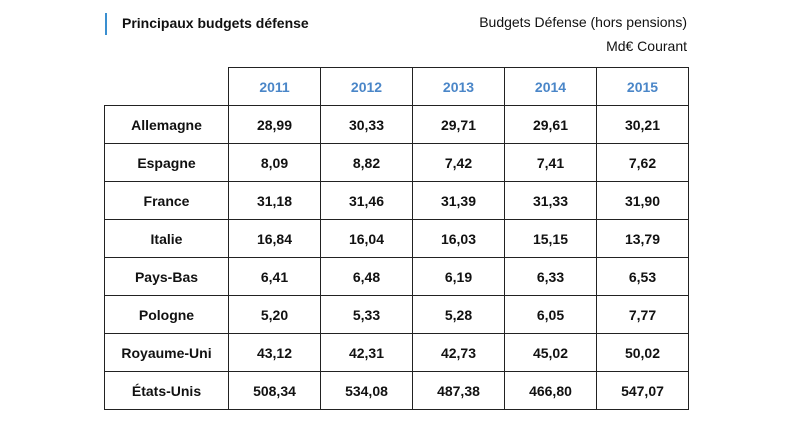  Describe the element at coordinates (166, 238) in the screenshot. I see `country-cell: Italie` at that location.